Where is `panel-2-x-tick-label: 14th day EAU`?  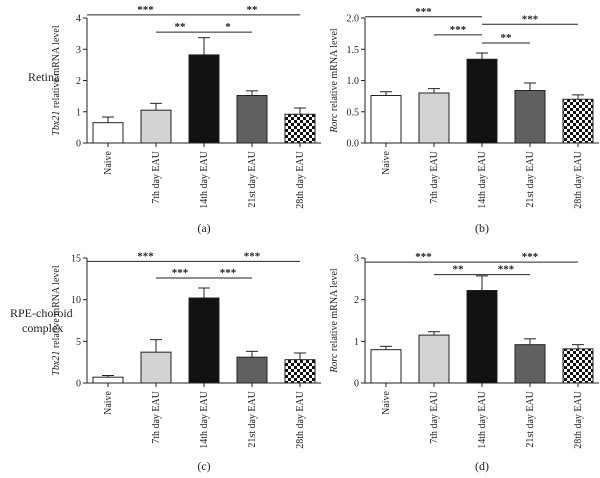 panel-2-x-tick-label: 14th day EAU is located at coordinates (482, 179).